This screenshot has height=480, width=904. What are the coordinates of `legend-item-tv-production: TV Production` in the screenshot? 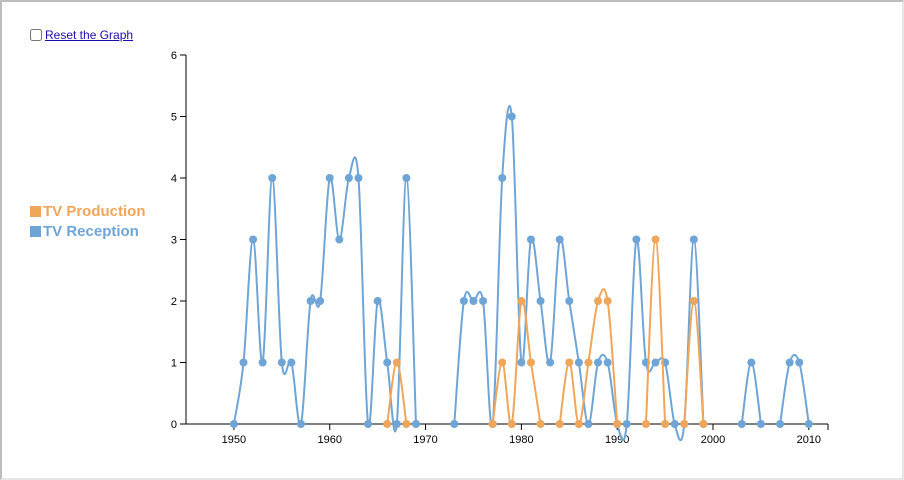 It's located at (88, 211).